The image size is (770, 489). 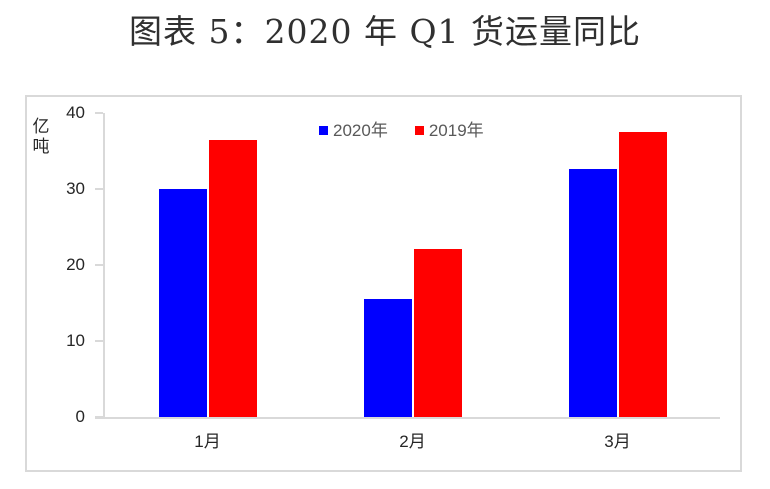 What do you see at coordinates (232, 278) in the screenshot?
I see `bar-2019年-1月` at bounding box center [232, 278].